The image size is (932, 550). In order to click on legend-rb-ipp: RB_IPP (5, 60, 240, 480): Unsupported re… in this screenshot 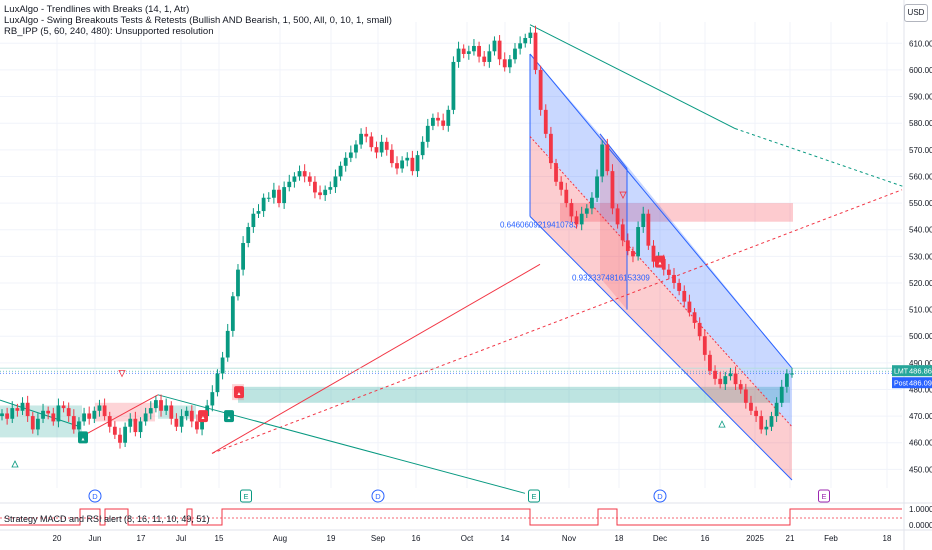, I will do `click(109, 31)`.